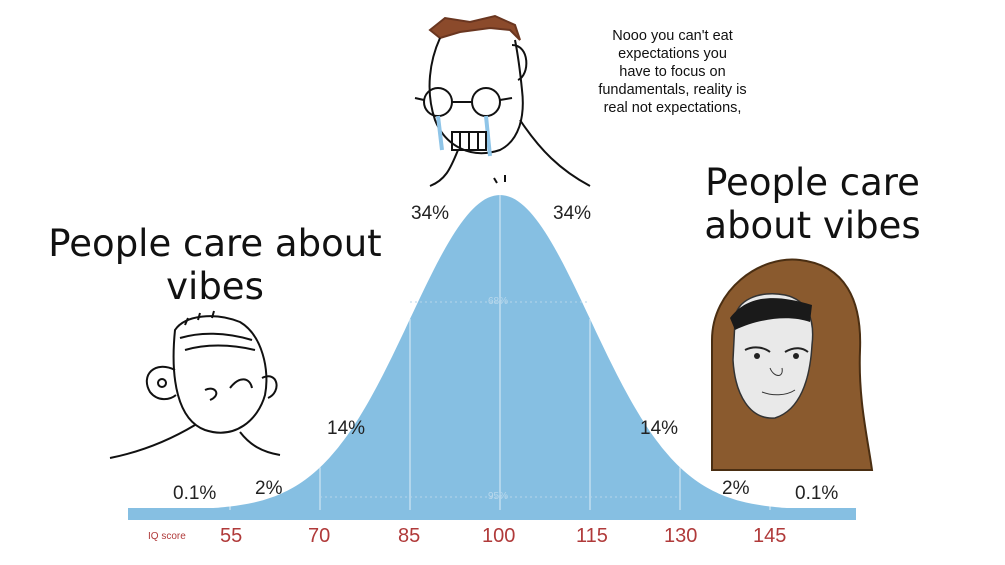 This screenshot has width=1005, height=565. Describe the element at coordinates (672, 36) in the screenshot. I see `speech-line: Nooo you can't eat` at that location.